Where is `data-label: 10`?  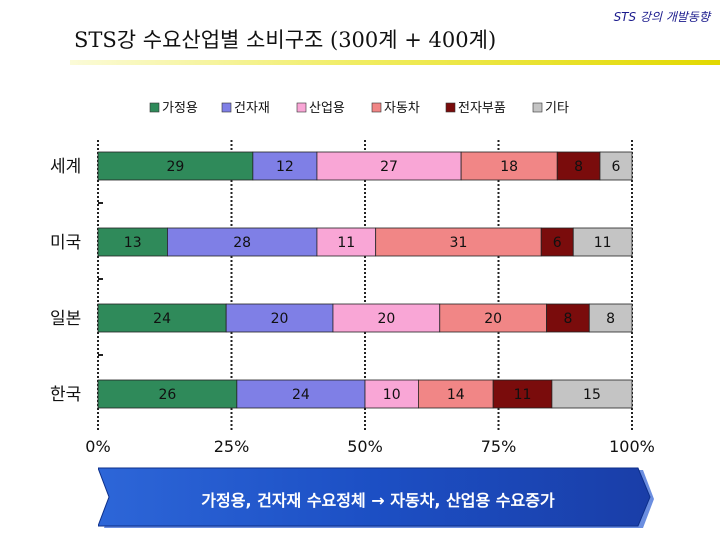
data-label: 10 is located at coordinates (392, 395).